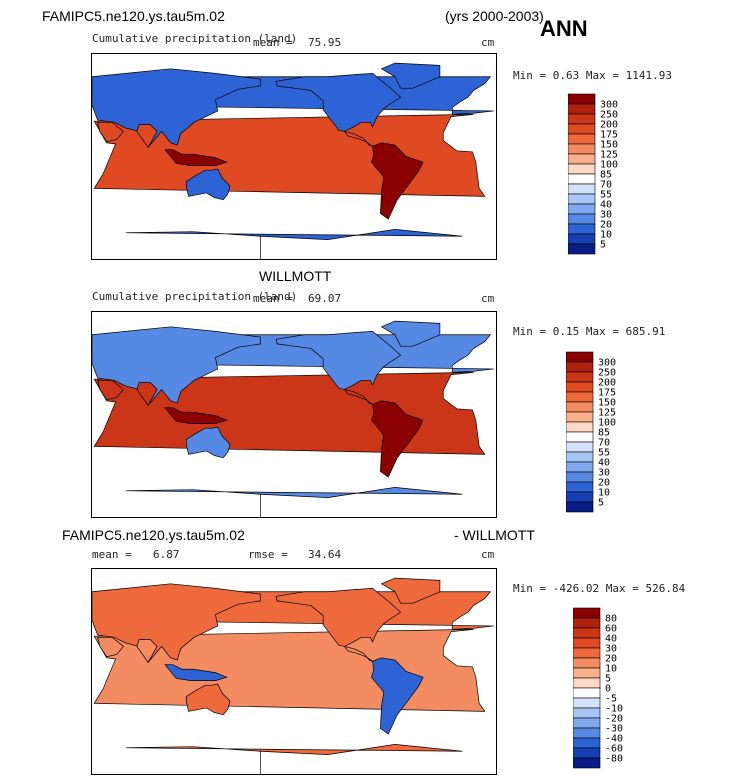 The height and width of the screenshot is (782, 733). What do you see at coordinates (592, 75) in the screenshot?
I see `panel1-minmax: Min = 0.63 Max = 1141.93` at bounding box center [592, 75].